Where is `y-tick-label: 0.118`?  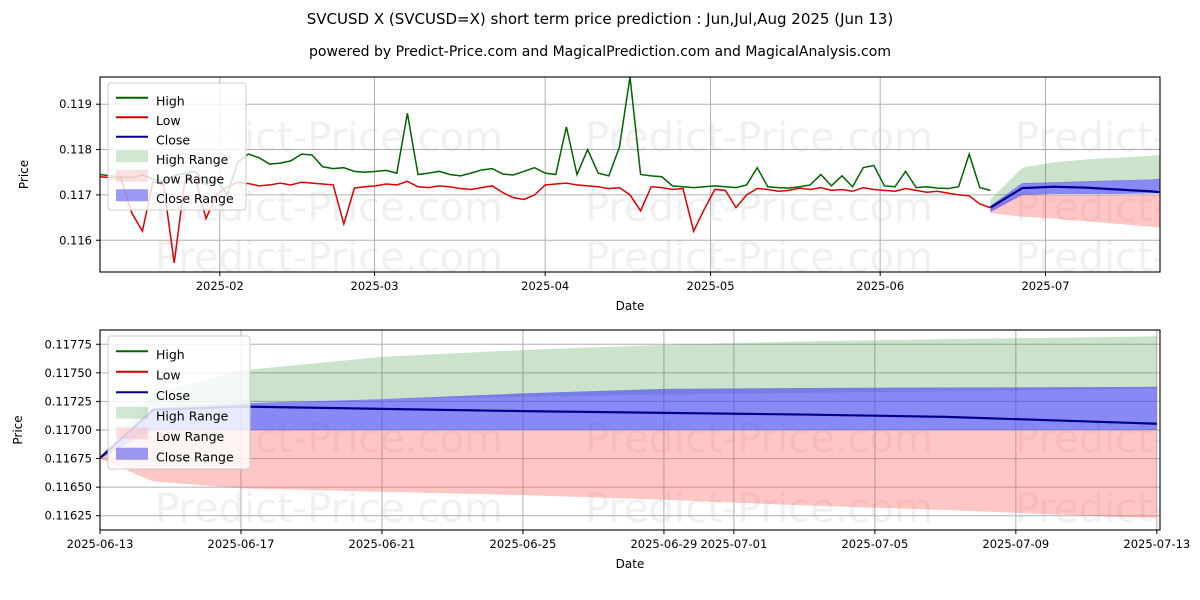
y-tick-label: 0.118 is located at coordinates (75, 150).